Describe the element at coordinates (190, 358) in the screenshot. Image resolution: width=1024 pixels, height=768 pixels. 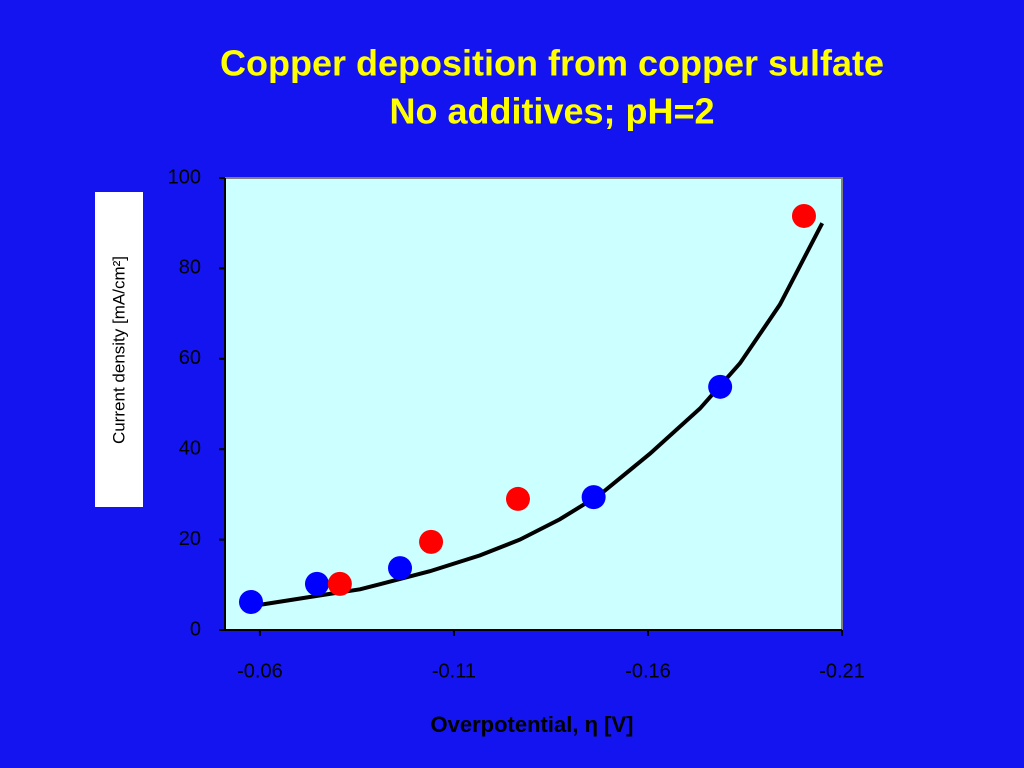
I see `y-tick-label: 60` at that location.